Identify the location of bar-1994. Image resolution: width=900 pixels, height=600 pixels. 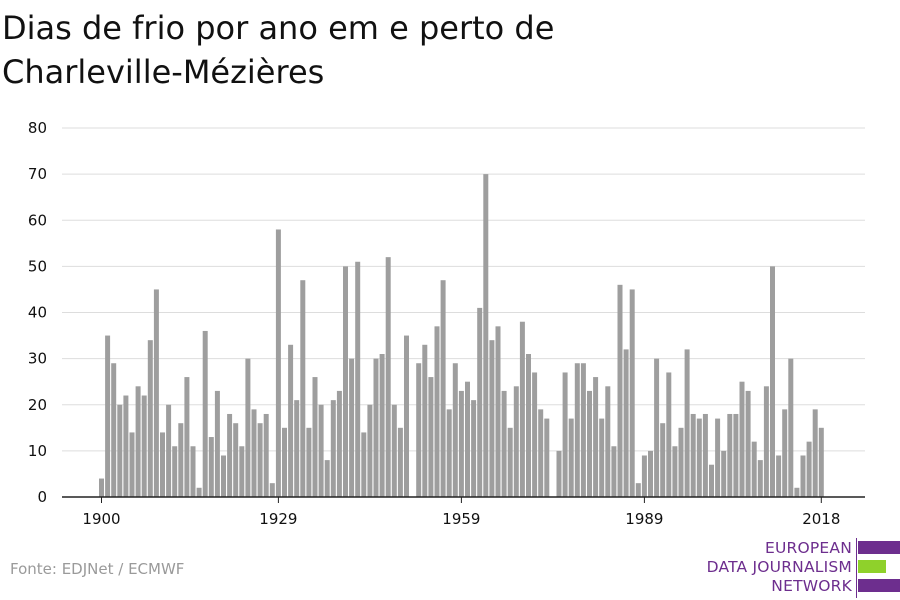
(675, 471).